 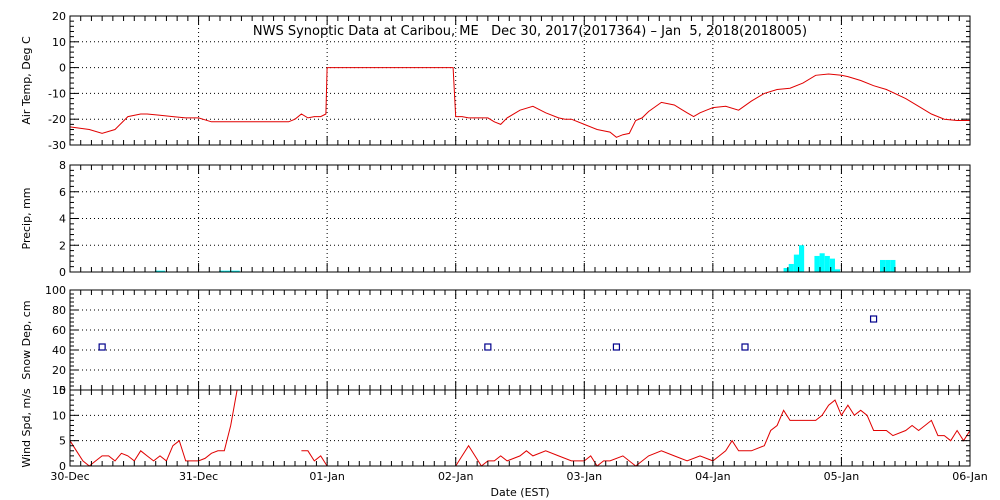 I want to click on air_temp-y-axis-label: Air Temp, Deg C, so click(x=26, y=80).